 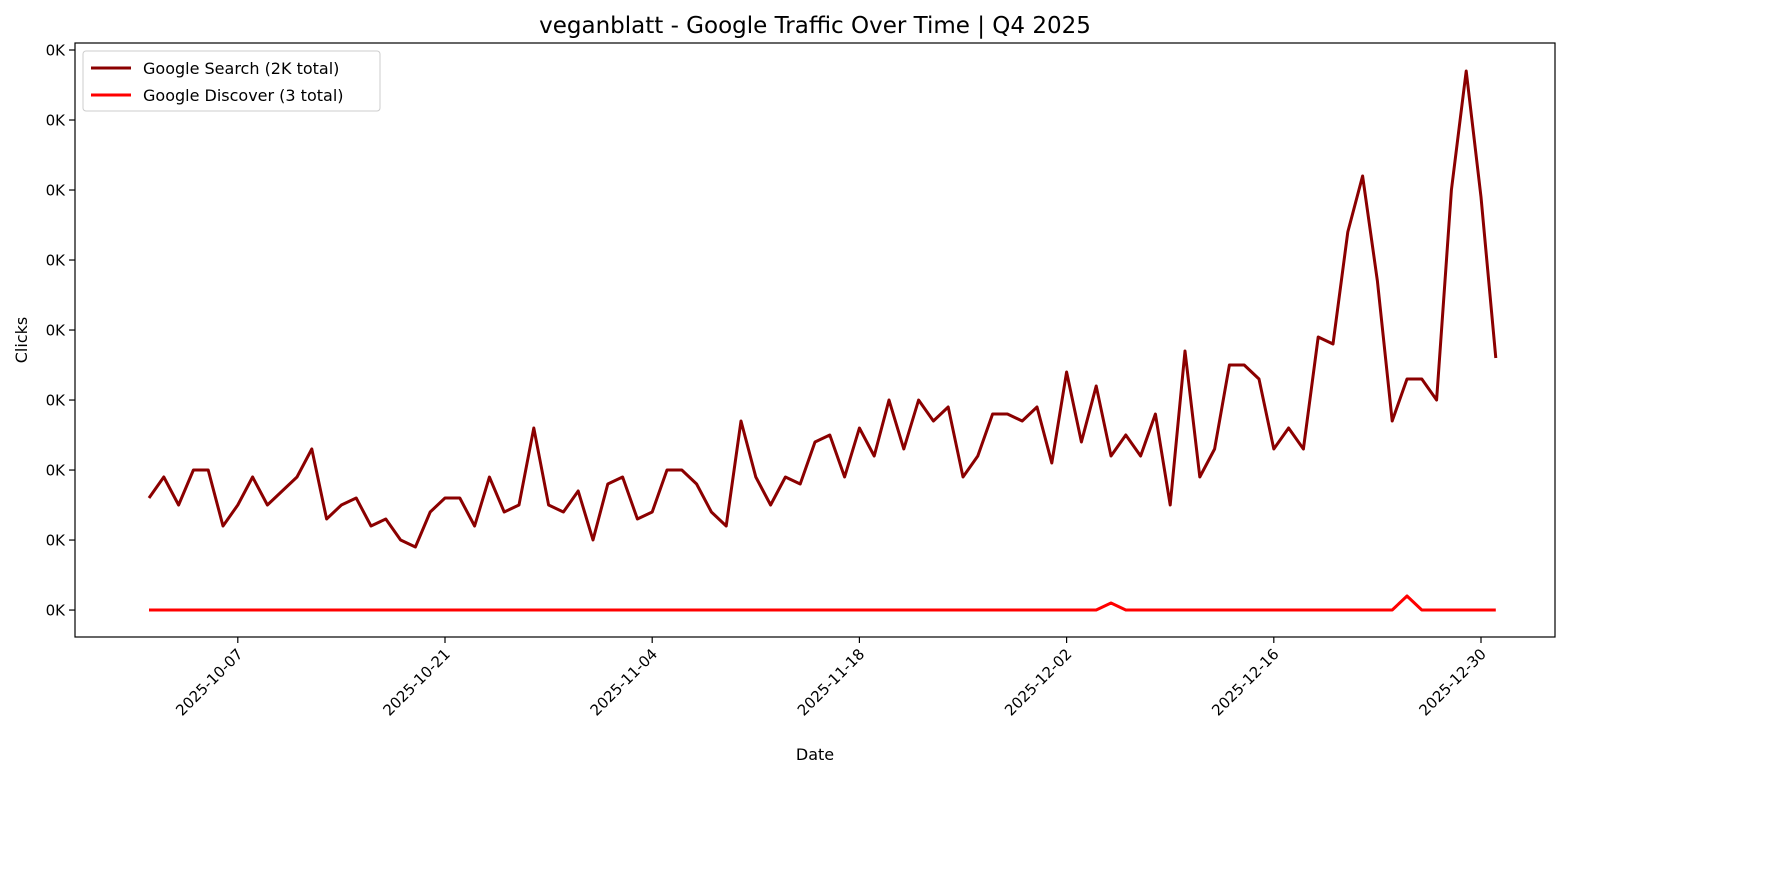 I want to click on legend-box, so click(x=231, y=81).